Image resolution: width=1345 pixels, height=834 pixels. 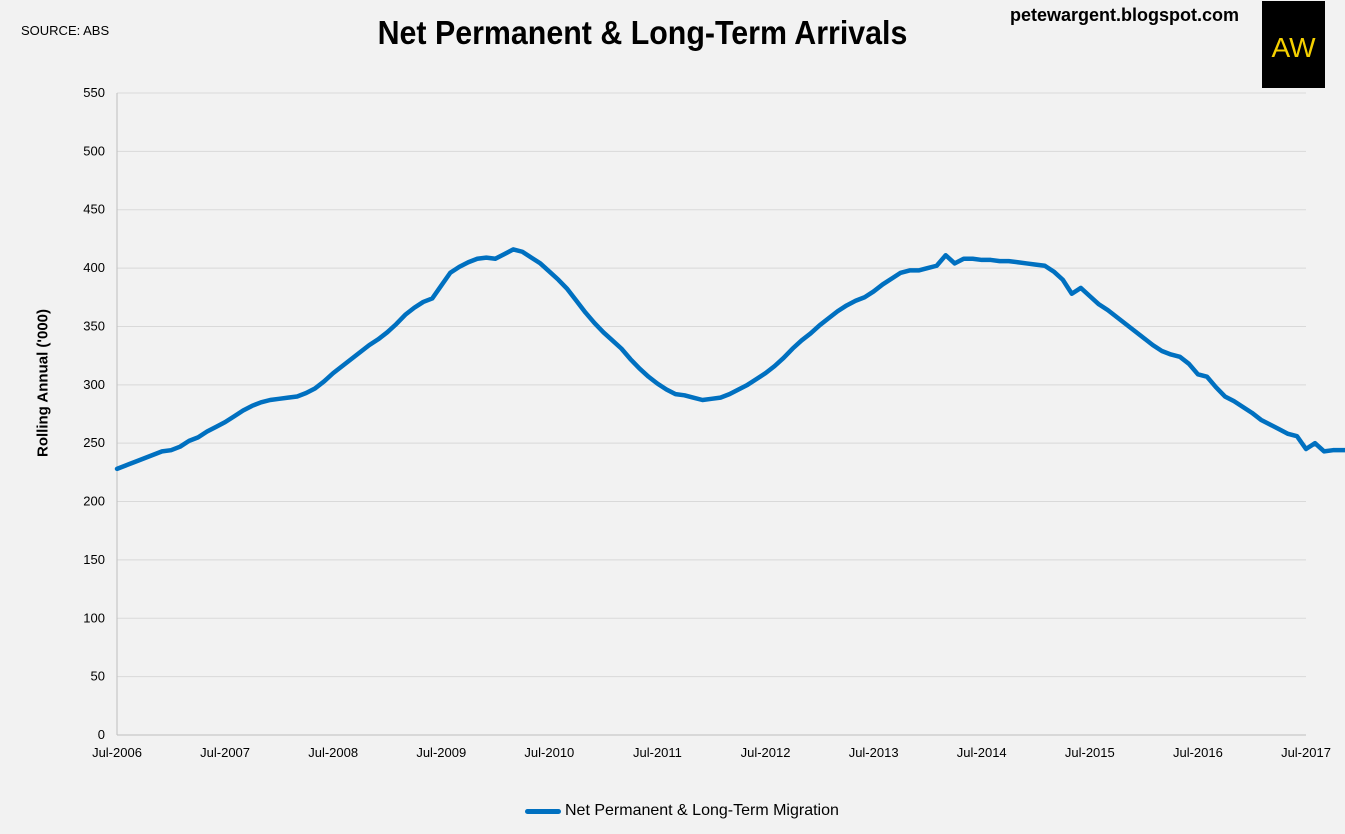 I want to click on y-tick-label: 500, so click(x=94, y=150).